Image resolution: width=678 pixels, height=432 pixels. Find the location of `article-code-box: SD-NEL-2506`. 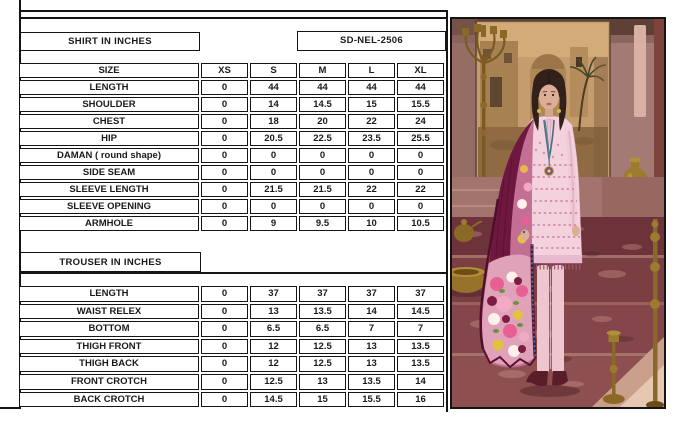

article-code-box: SD-NEL-2506 is located at coordinates (371, 41).